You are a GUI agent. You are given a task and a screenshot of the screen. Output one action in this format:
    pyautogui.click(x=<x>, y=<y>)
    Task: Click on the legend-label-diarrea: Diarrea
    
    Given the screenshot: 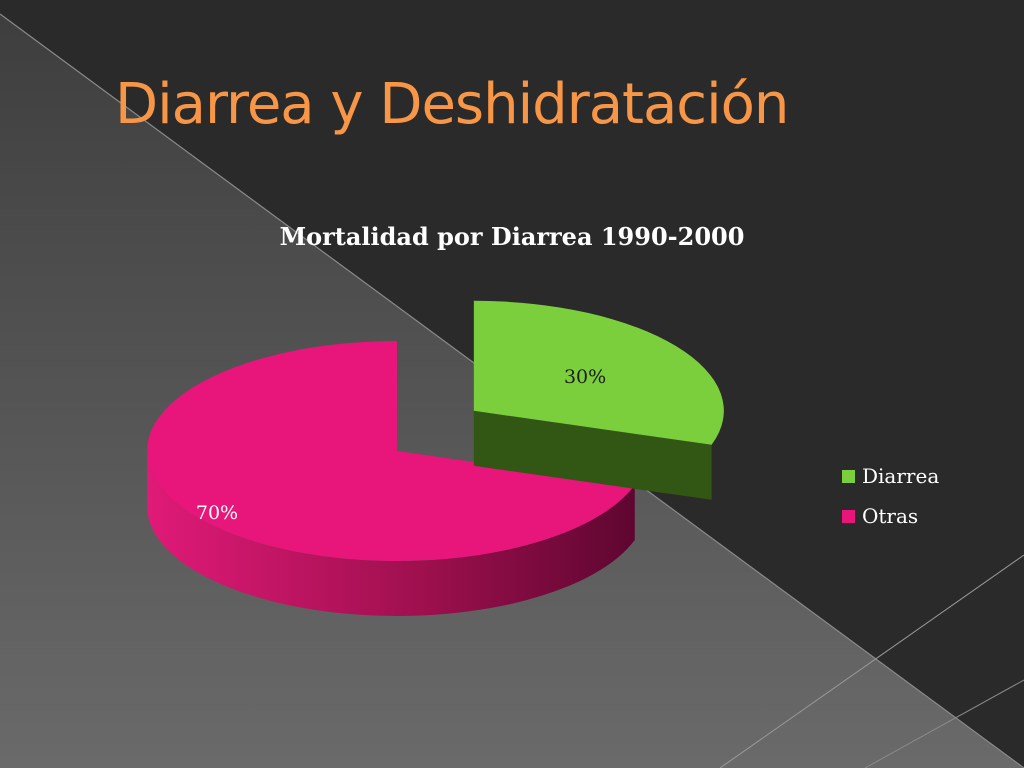 What is the action you would take?
    pyautogui.click(x=901, y=476)
    